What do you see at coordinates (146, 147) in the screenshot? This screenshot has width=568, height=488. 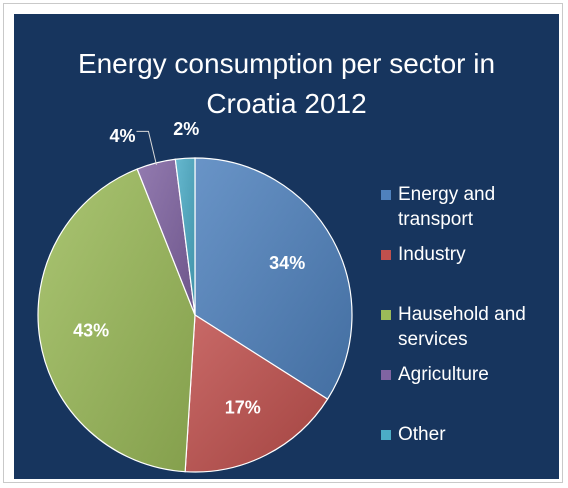 I see `leader-line-agriculture` at bounding box center [146, 147].